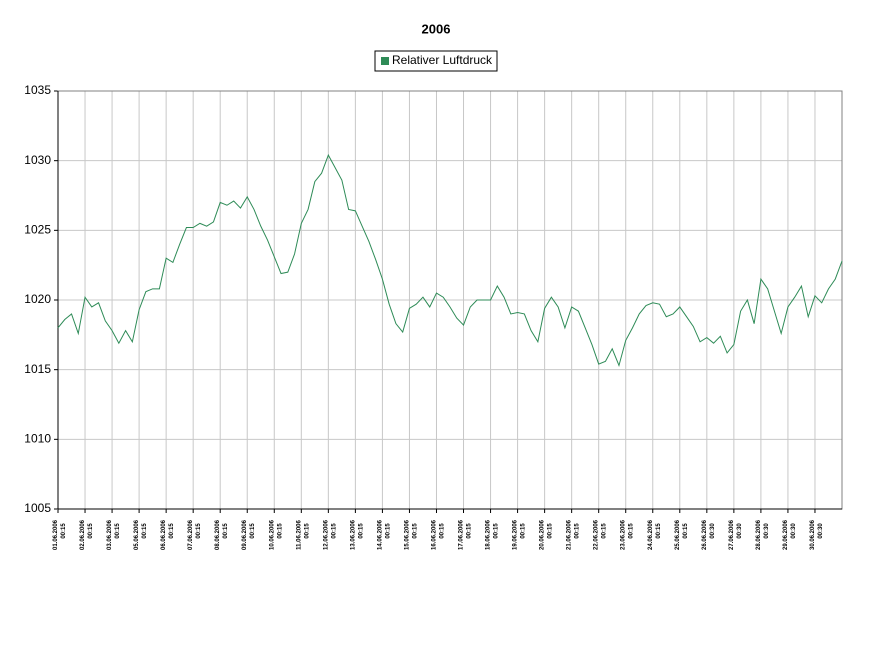  I want to click on x-tick-label: 16.06.2006 00:15, so click(438, 534).